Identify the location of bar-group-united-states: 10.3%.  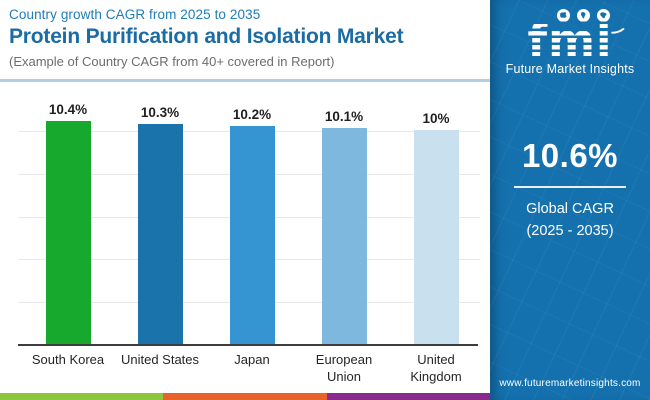
(160, 223).